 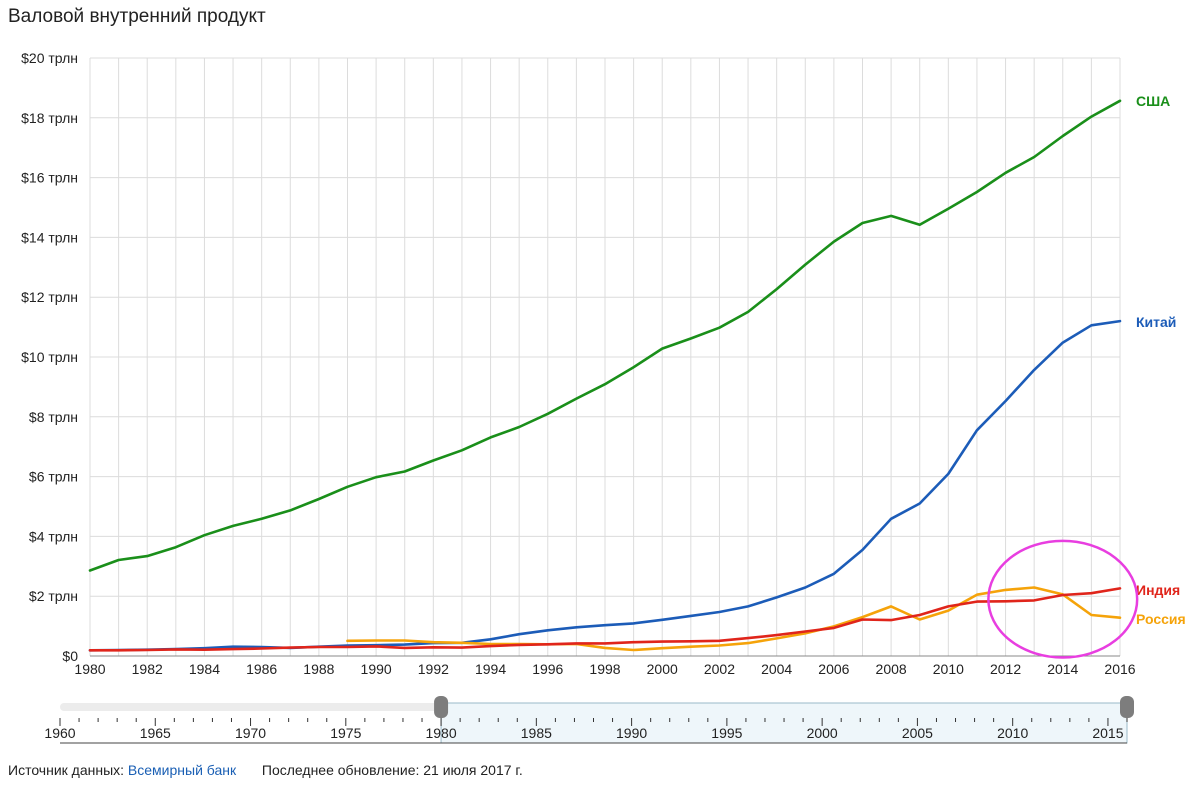 What do you see at coordinates (776, 669) in the screenshot?
I see `x-tick-label: 2004` at bounding box center [776, 669].